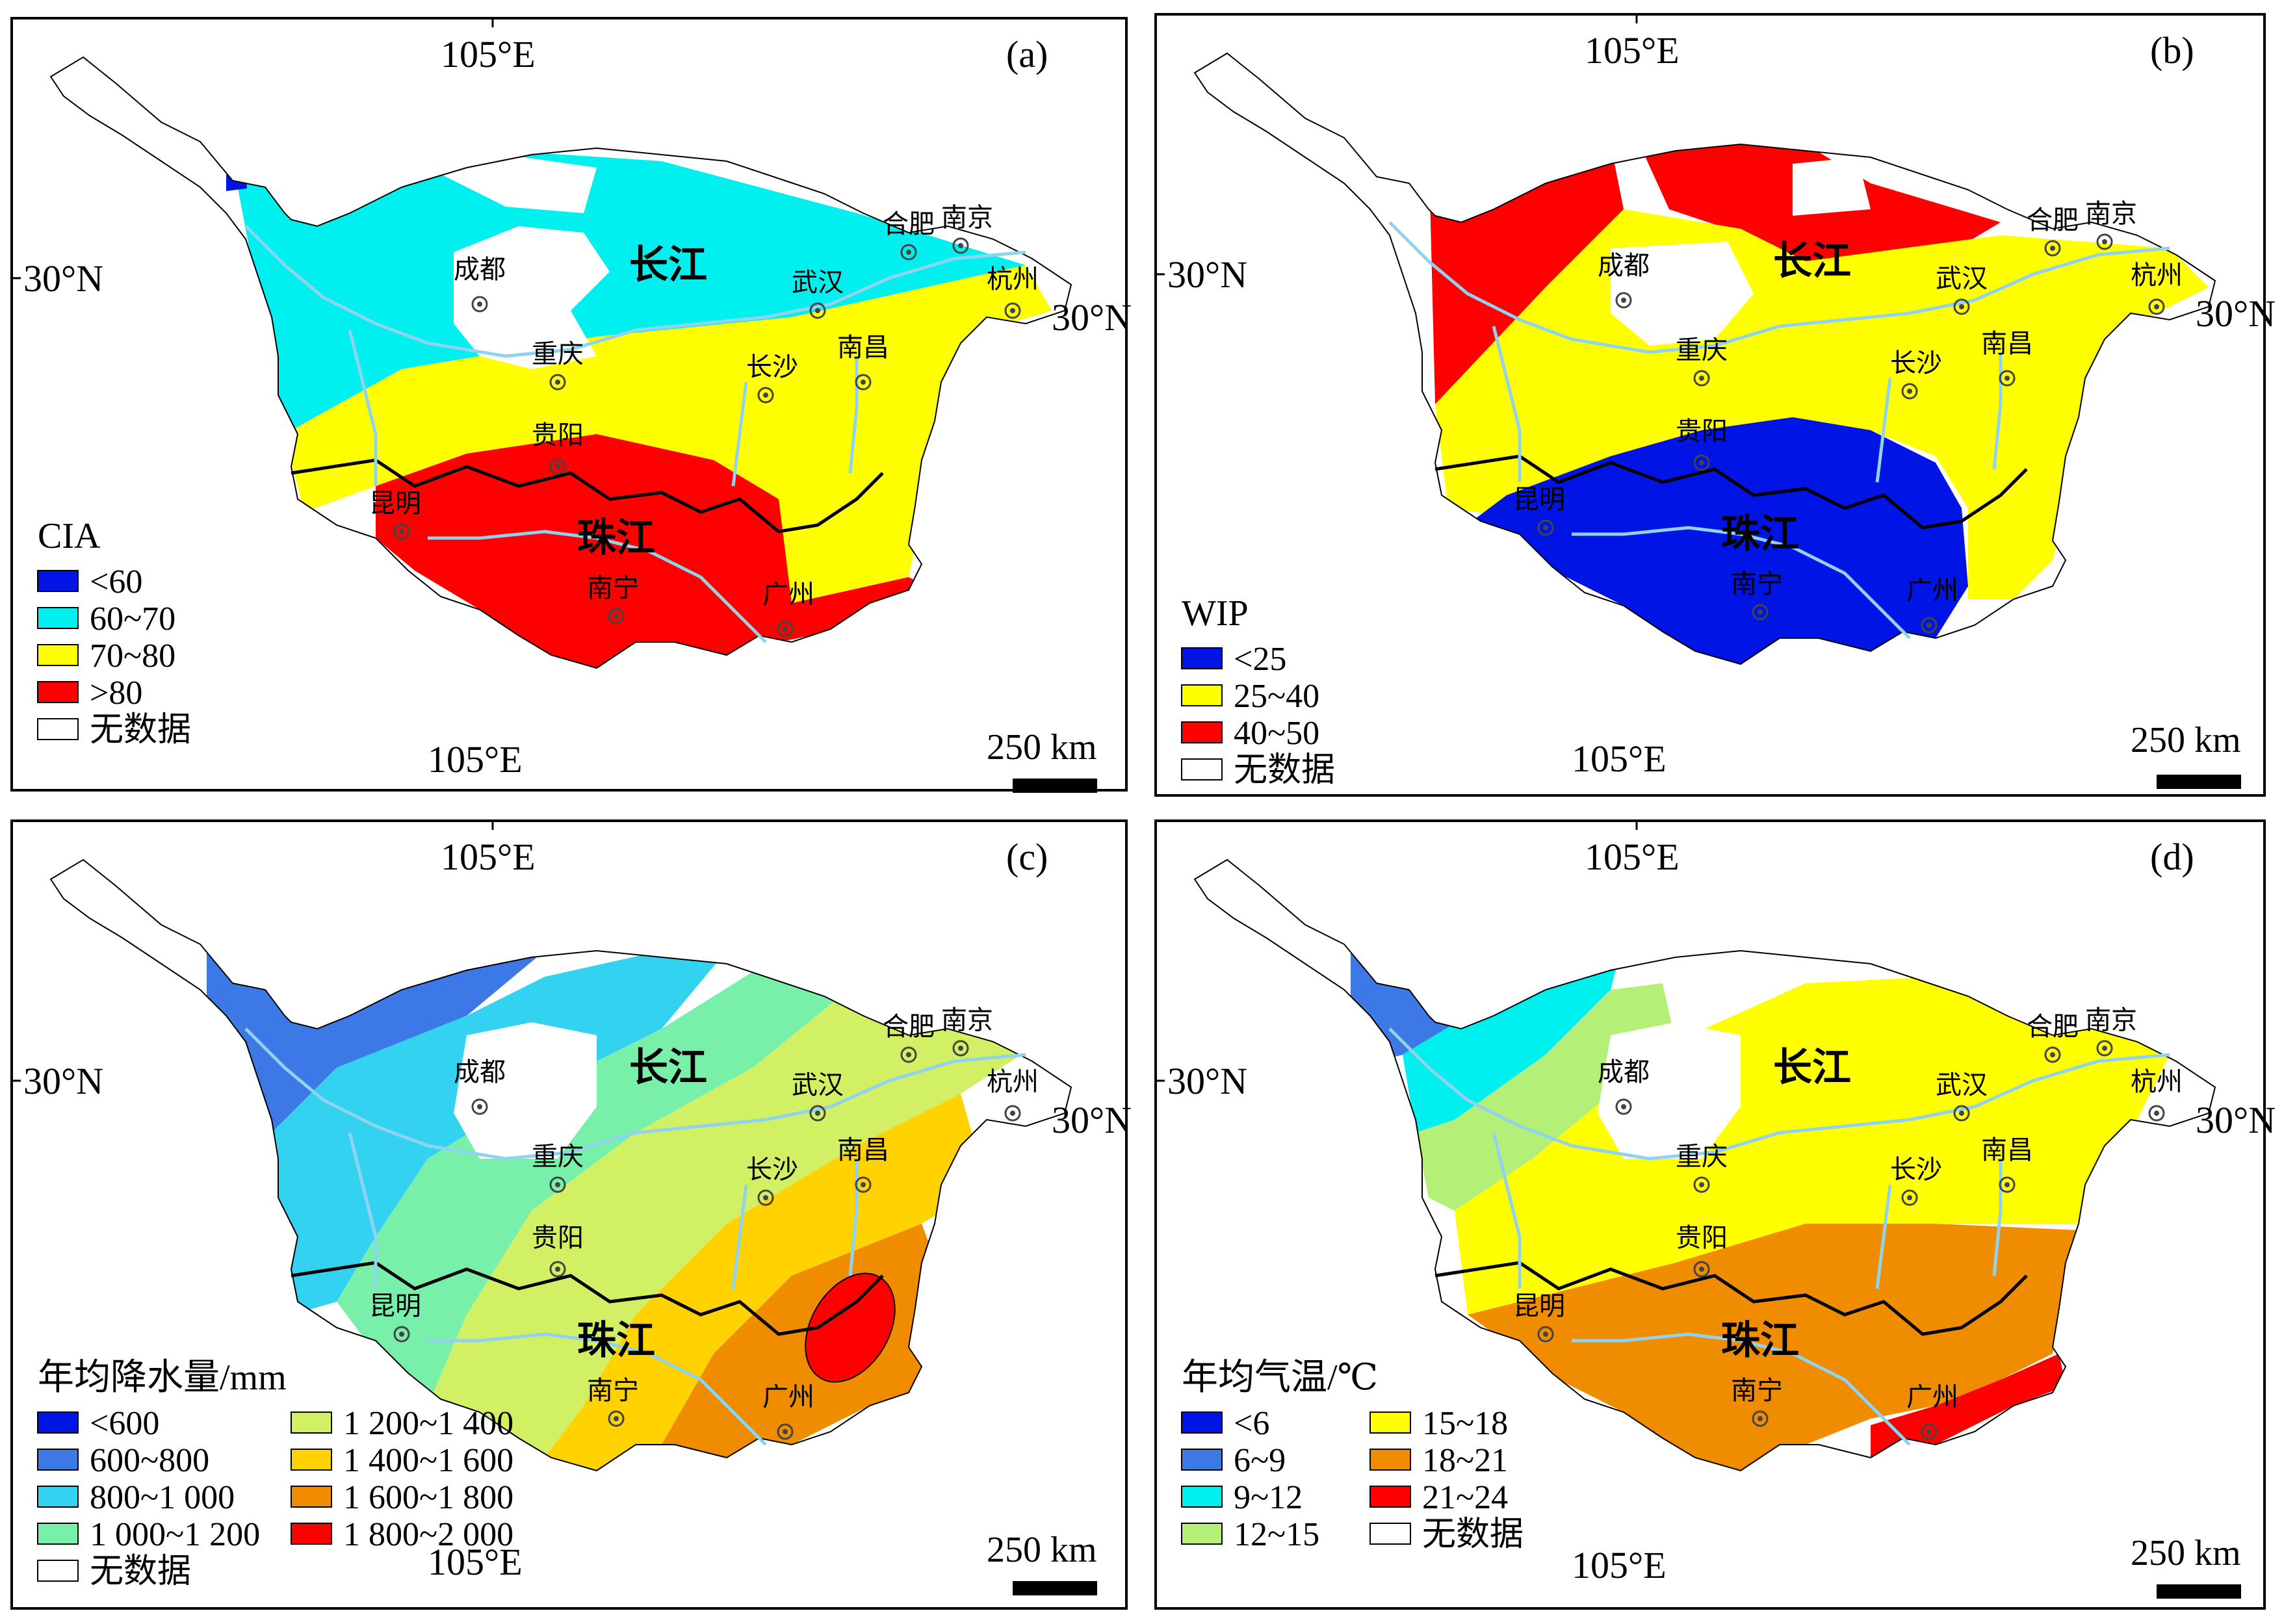  Describe the element at coordinates (1027, 857) in the screenshot. I see `panel-tag: (c)` at that location.